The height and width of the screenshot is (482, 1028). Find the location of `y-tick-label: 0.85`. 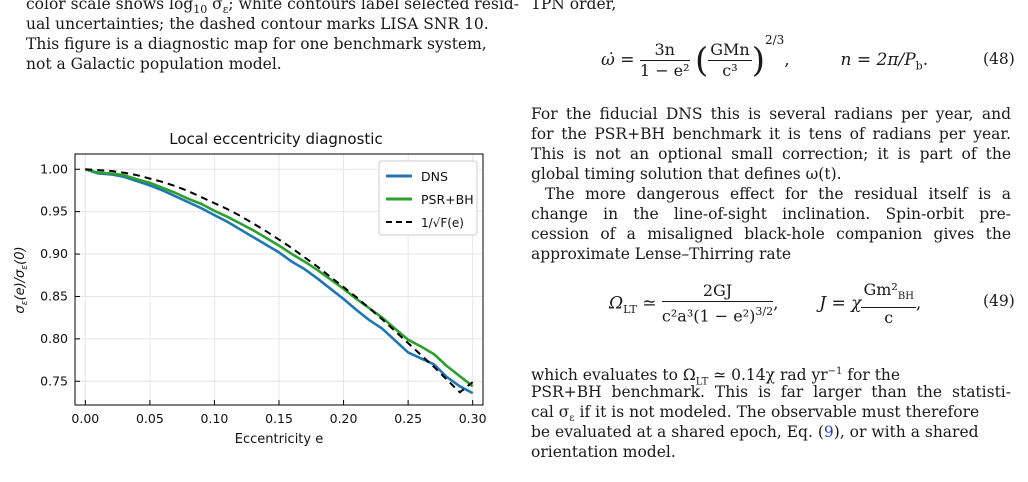

y-tick-label: 0.85 is located at coordinates (54, 295).